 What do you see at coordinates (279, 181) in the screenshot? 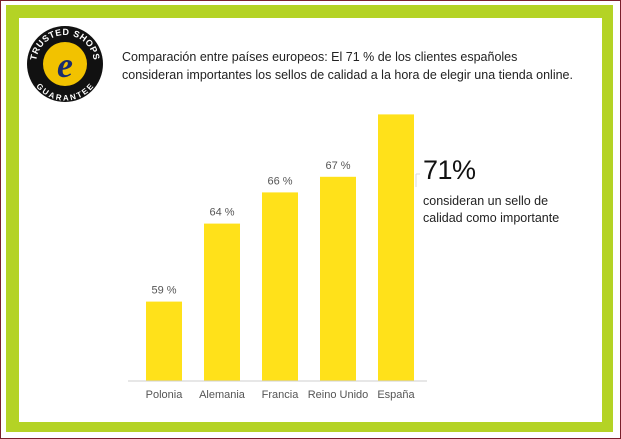
I see `value-label: 66 %` at bounding box center [279, 181].